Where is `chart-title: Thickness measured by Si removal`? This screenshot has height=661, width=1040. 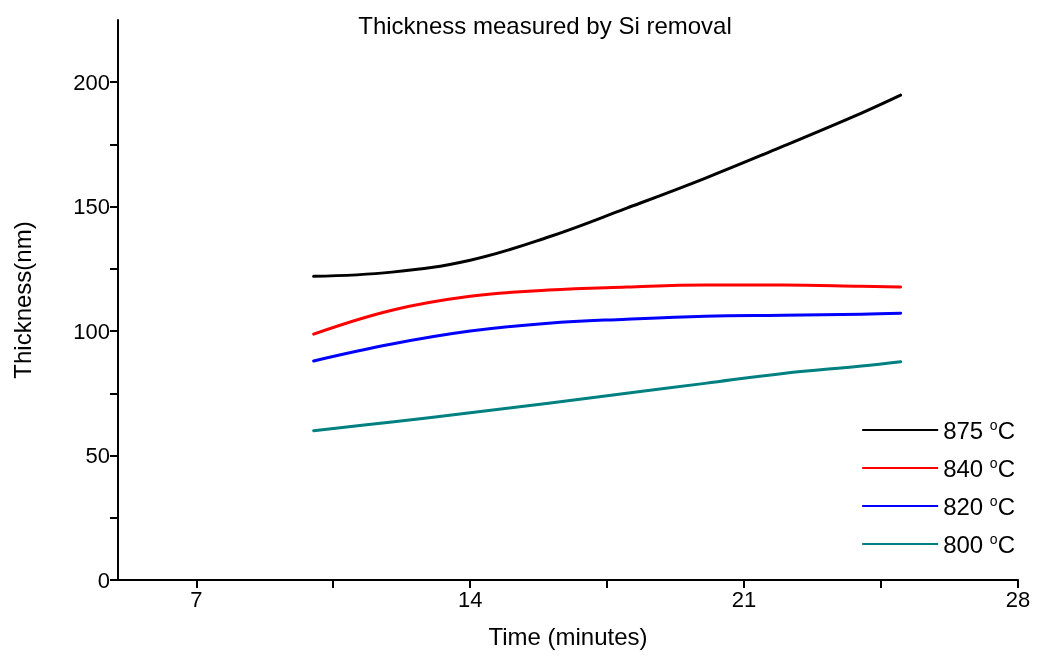 chart-title: Thickness measured by Si removal is located at coordinates (545, 25).